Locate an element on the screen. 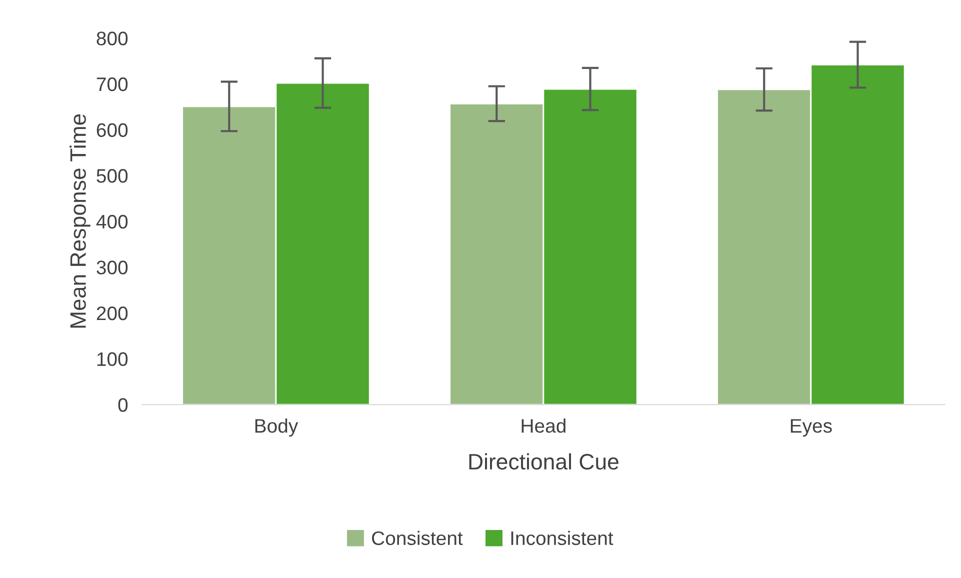 This screenshot has height=578, width=961. y-tick-label: 300 is located at coordinates (112, 267).